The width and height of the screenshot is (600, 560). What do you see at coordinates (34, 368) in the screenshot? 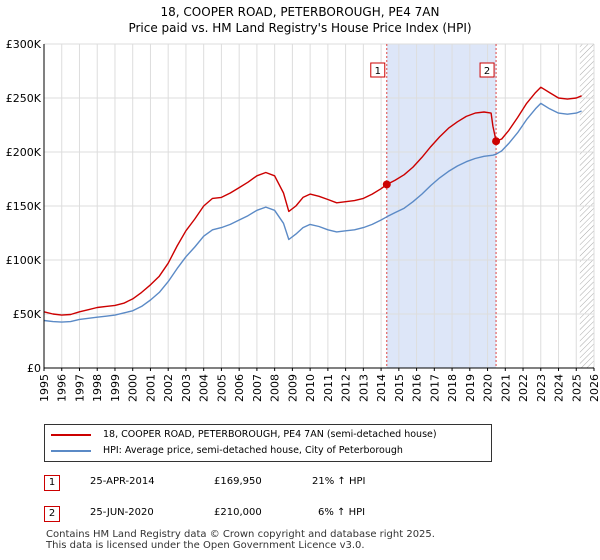
I see `y-tick-label: £0` at bounding box center [34, 368].